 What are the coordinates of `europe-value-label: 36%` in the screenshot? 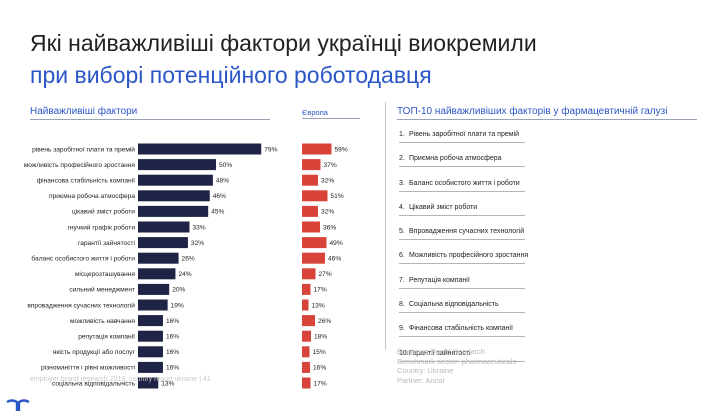 It's located at (329, 227).